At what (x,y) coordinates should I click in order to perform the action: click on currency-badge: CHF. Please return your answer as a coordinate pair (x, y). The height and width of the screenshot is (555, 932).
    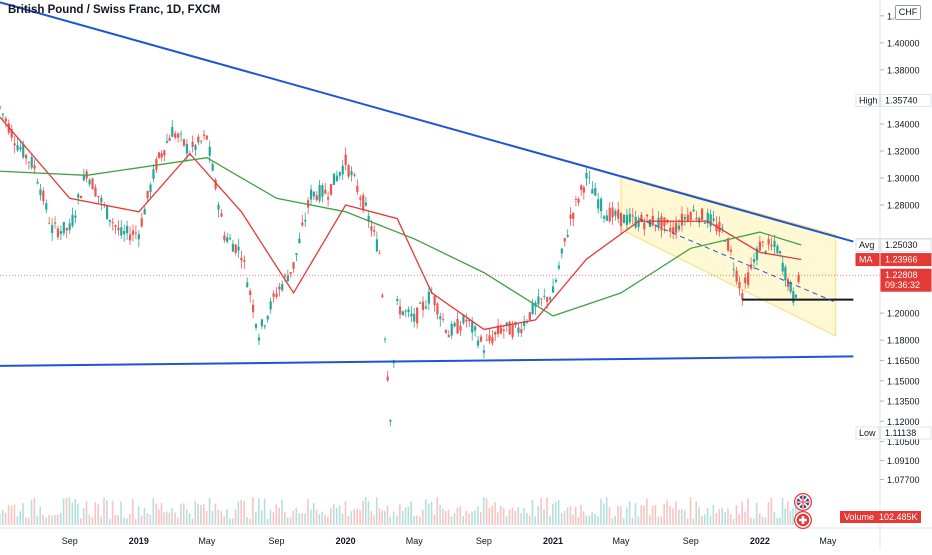
    Looking at the image, I should click on (908, 12).